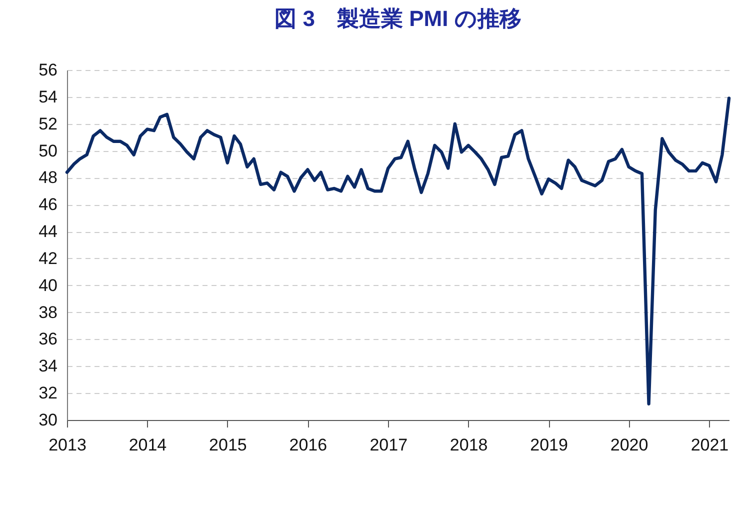  Describe the element at coordinates (147, 445) in the screenshot. I see `x-tick-label: 2014` at that location.